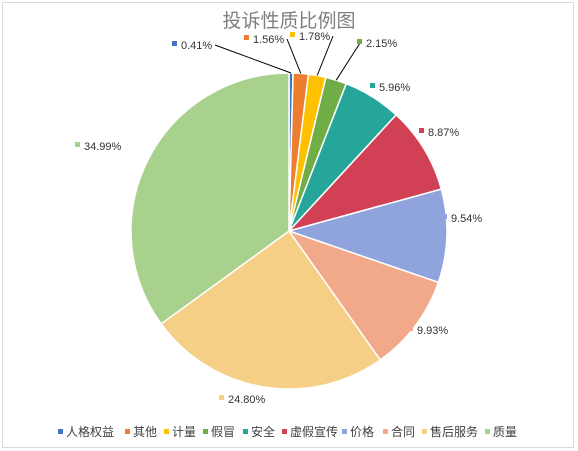 The image size is (578, 451). What do you see at coordinates (103, 147) in the screenshot?
I see `data-label-10: 34.99%` at bounding box center [103, 147].